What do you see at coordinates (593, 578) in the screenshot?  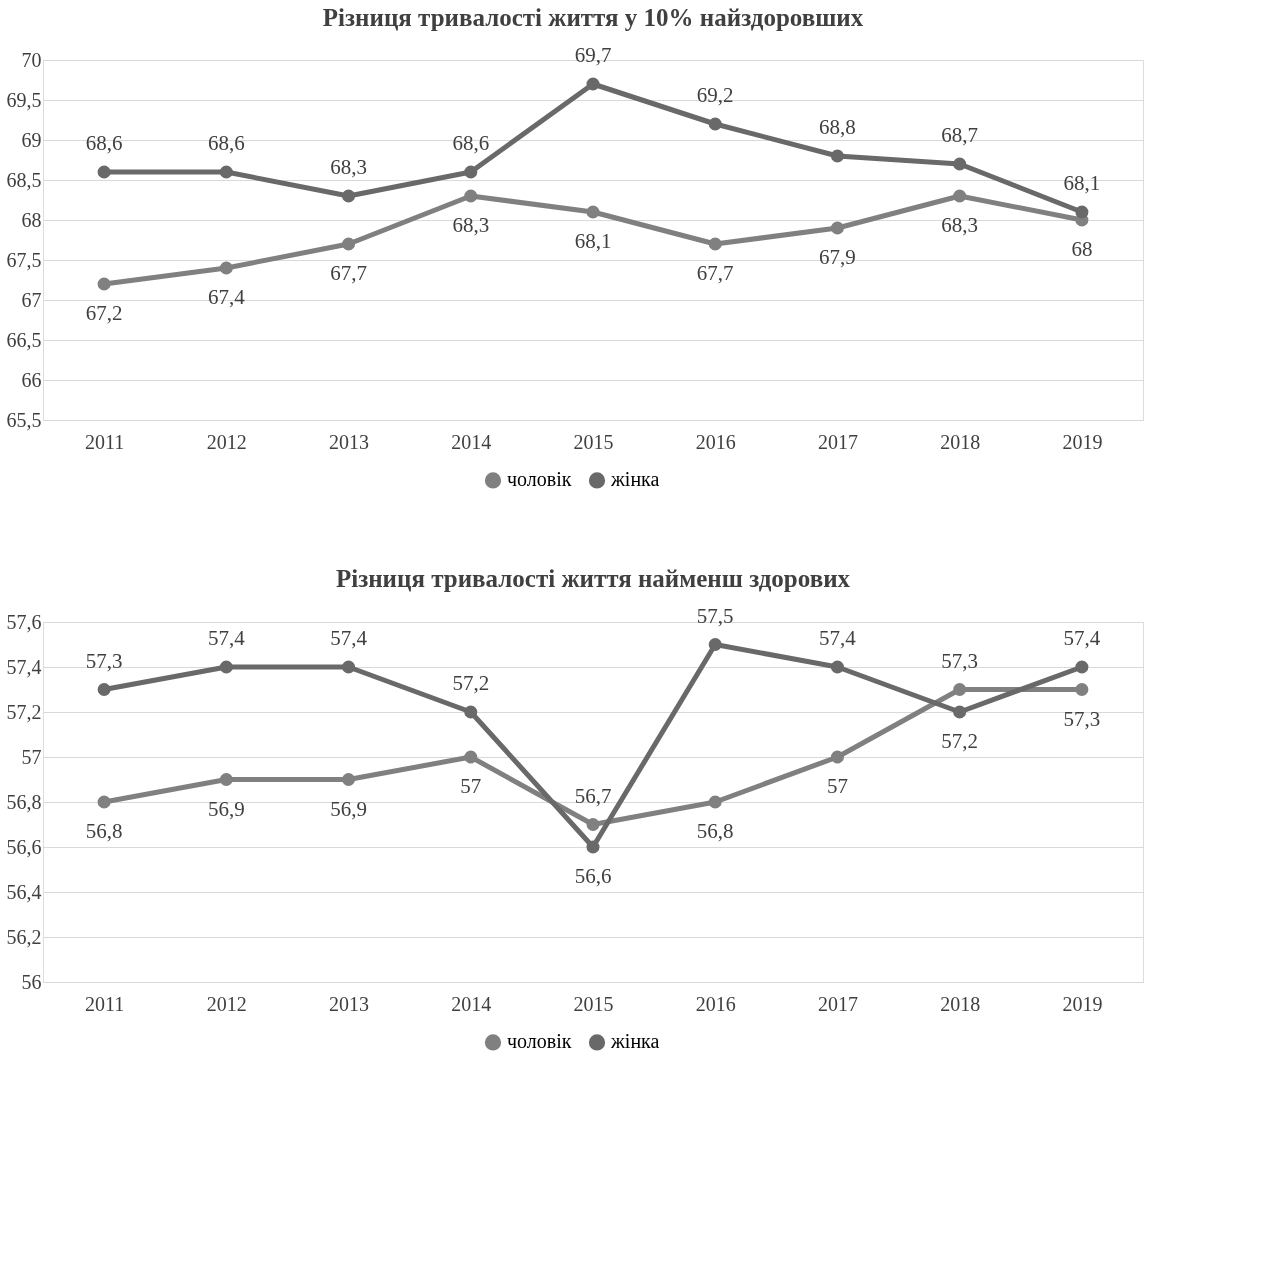 I see `chart-title: Різниця тривалості життя найменш здорових` at bounding box center [593, 578].